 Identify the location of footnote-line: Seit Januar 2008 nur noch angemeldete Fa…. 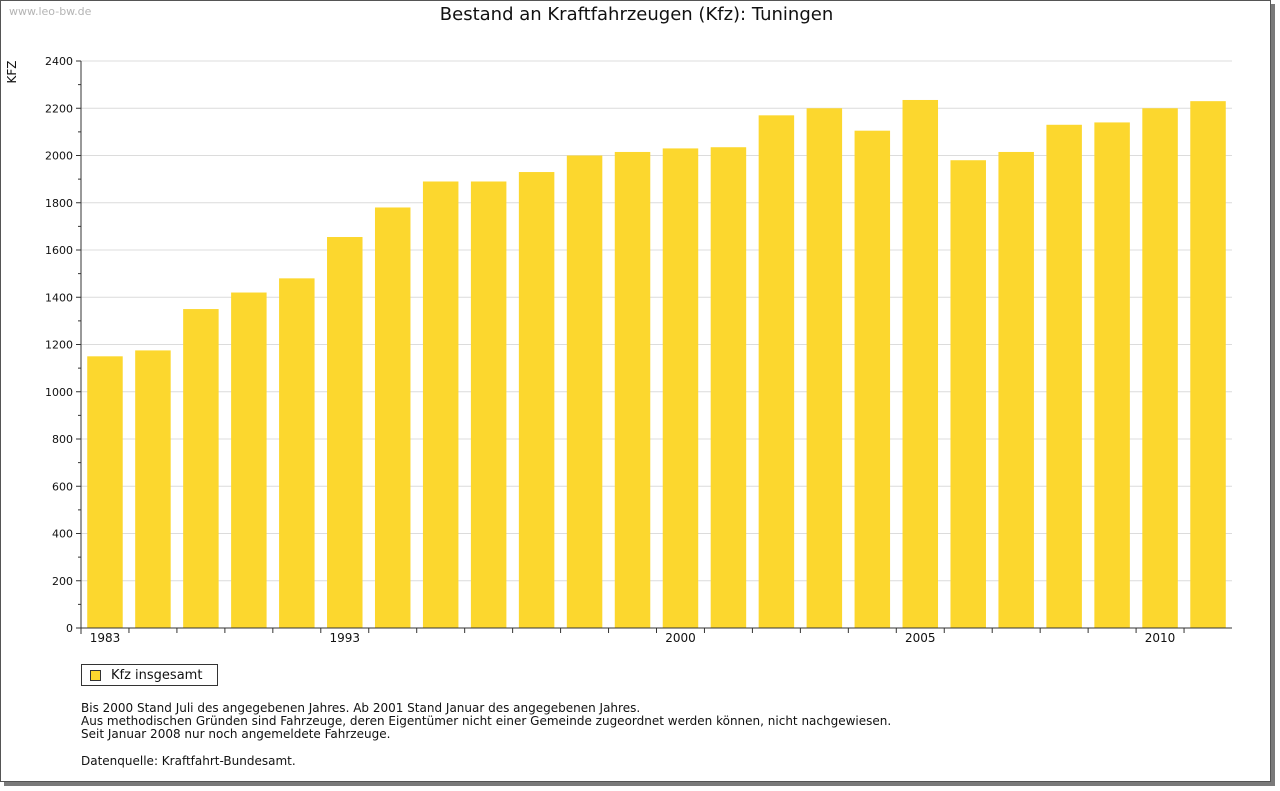
(236, 734).